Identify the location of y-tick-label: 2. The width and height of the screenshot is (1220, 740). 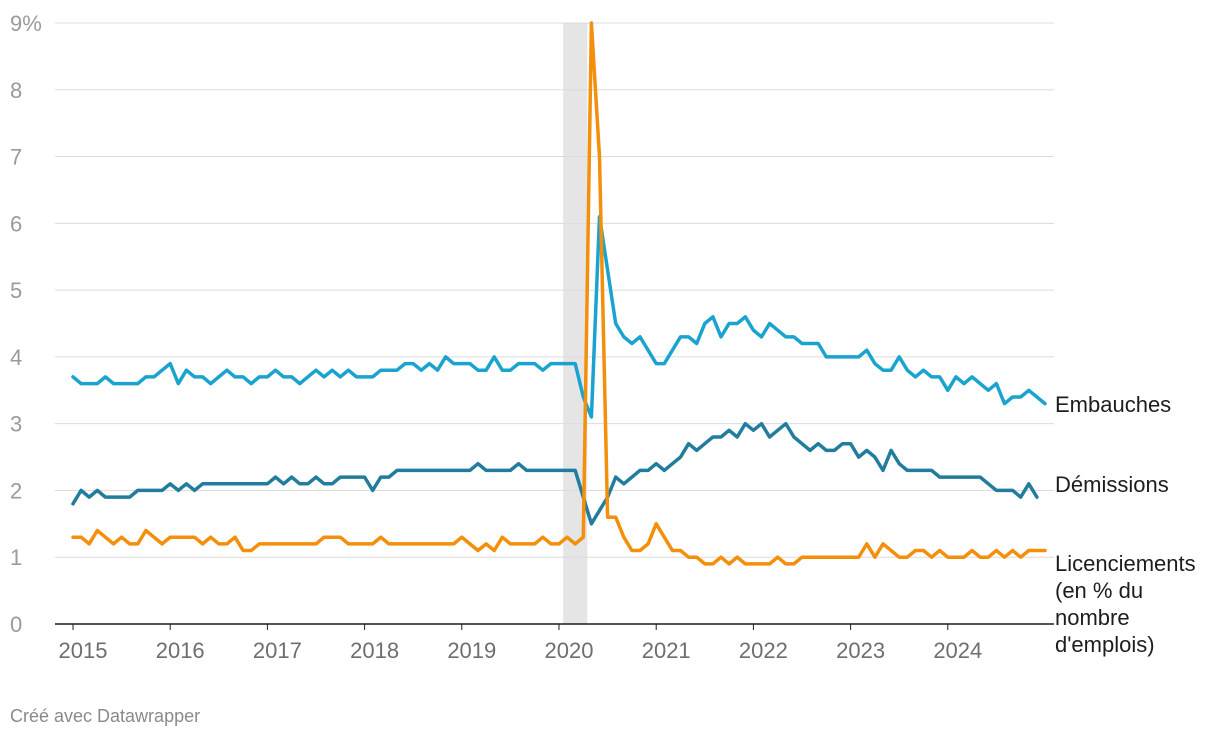
(16, 490).